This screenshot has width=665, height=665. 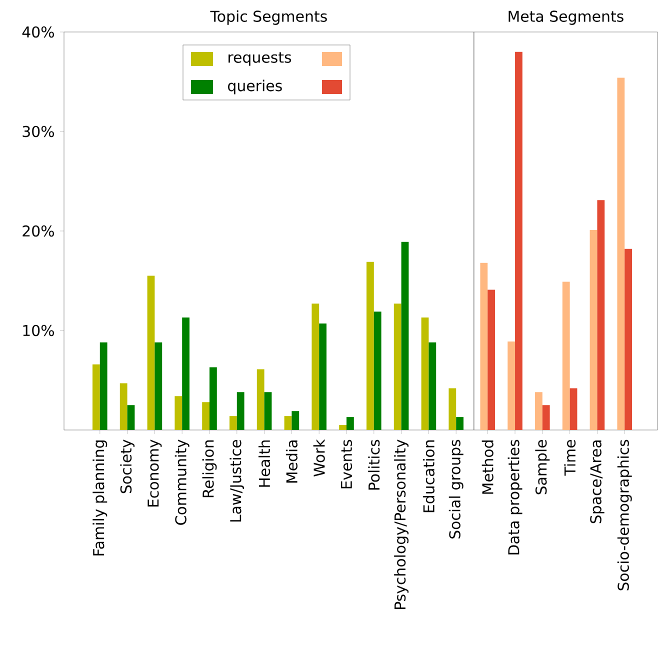 I want to click on x-tick-label: Psychology/Personality, so click(x=401, y=524).